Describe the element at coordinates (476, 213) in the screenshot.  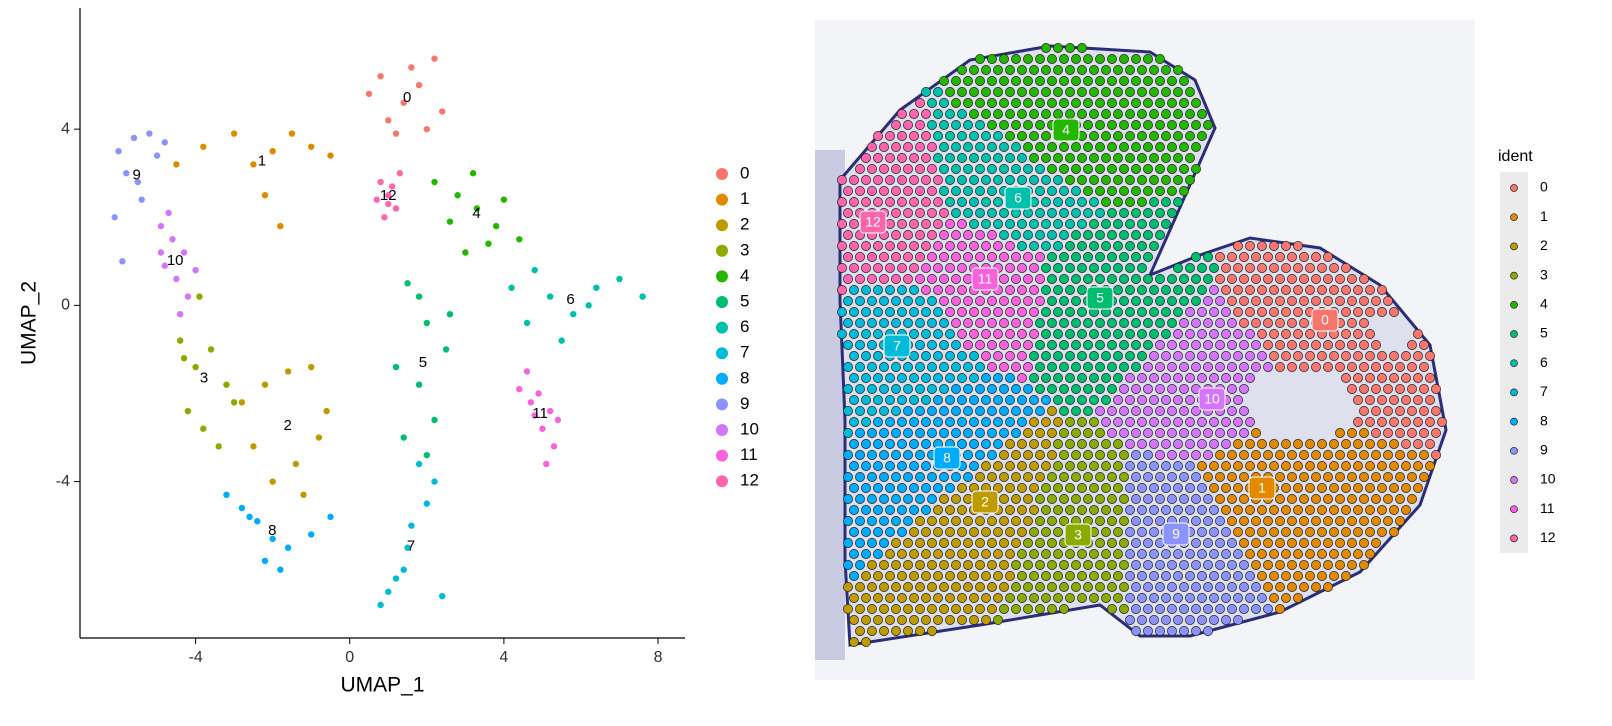
I see `cluster-label: 4` at that location.